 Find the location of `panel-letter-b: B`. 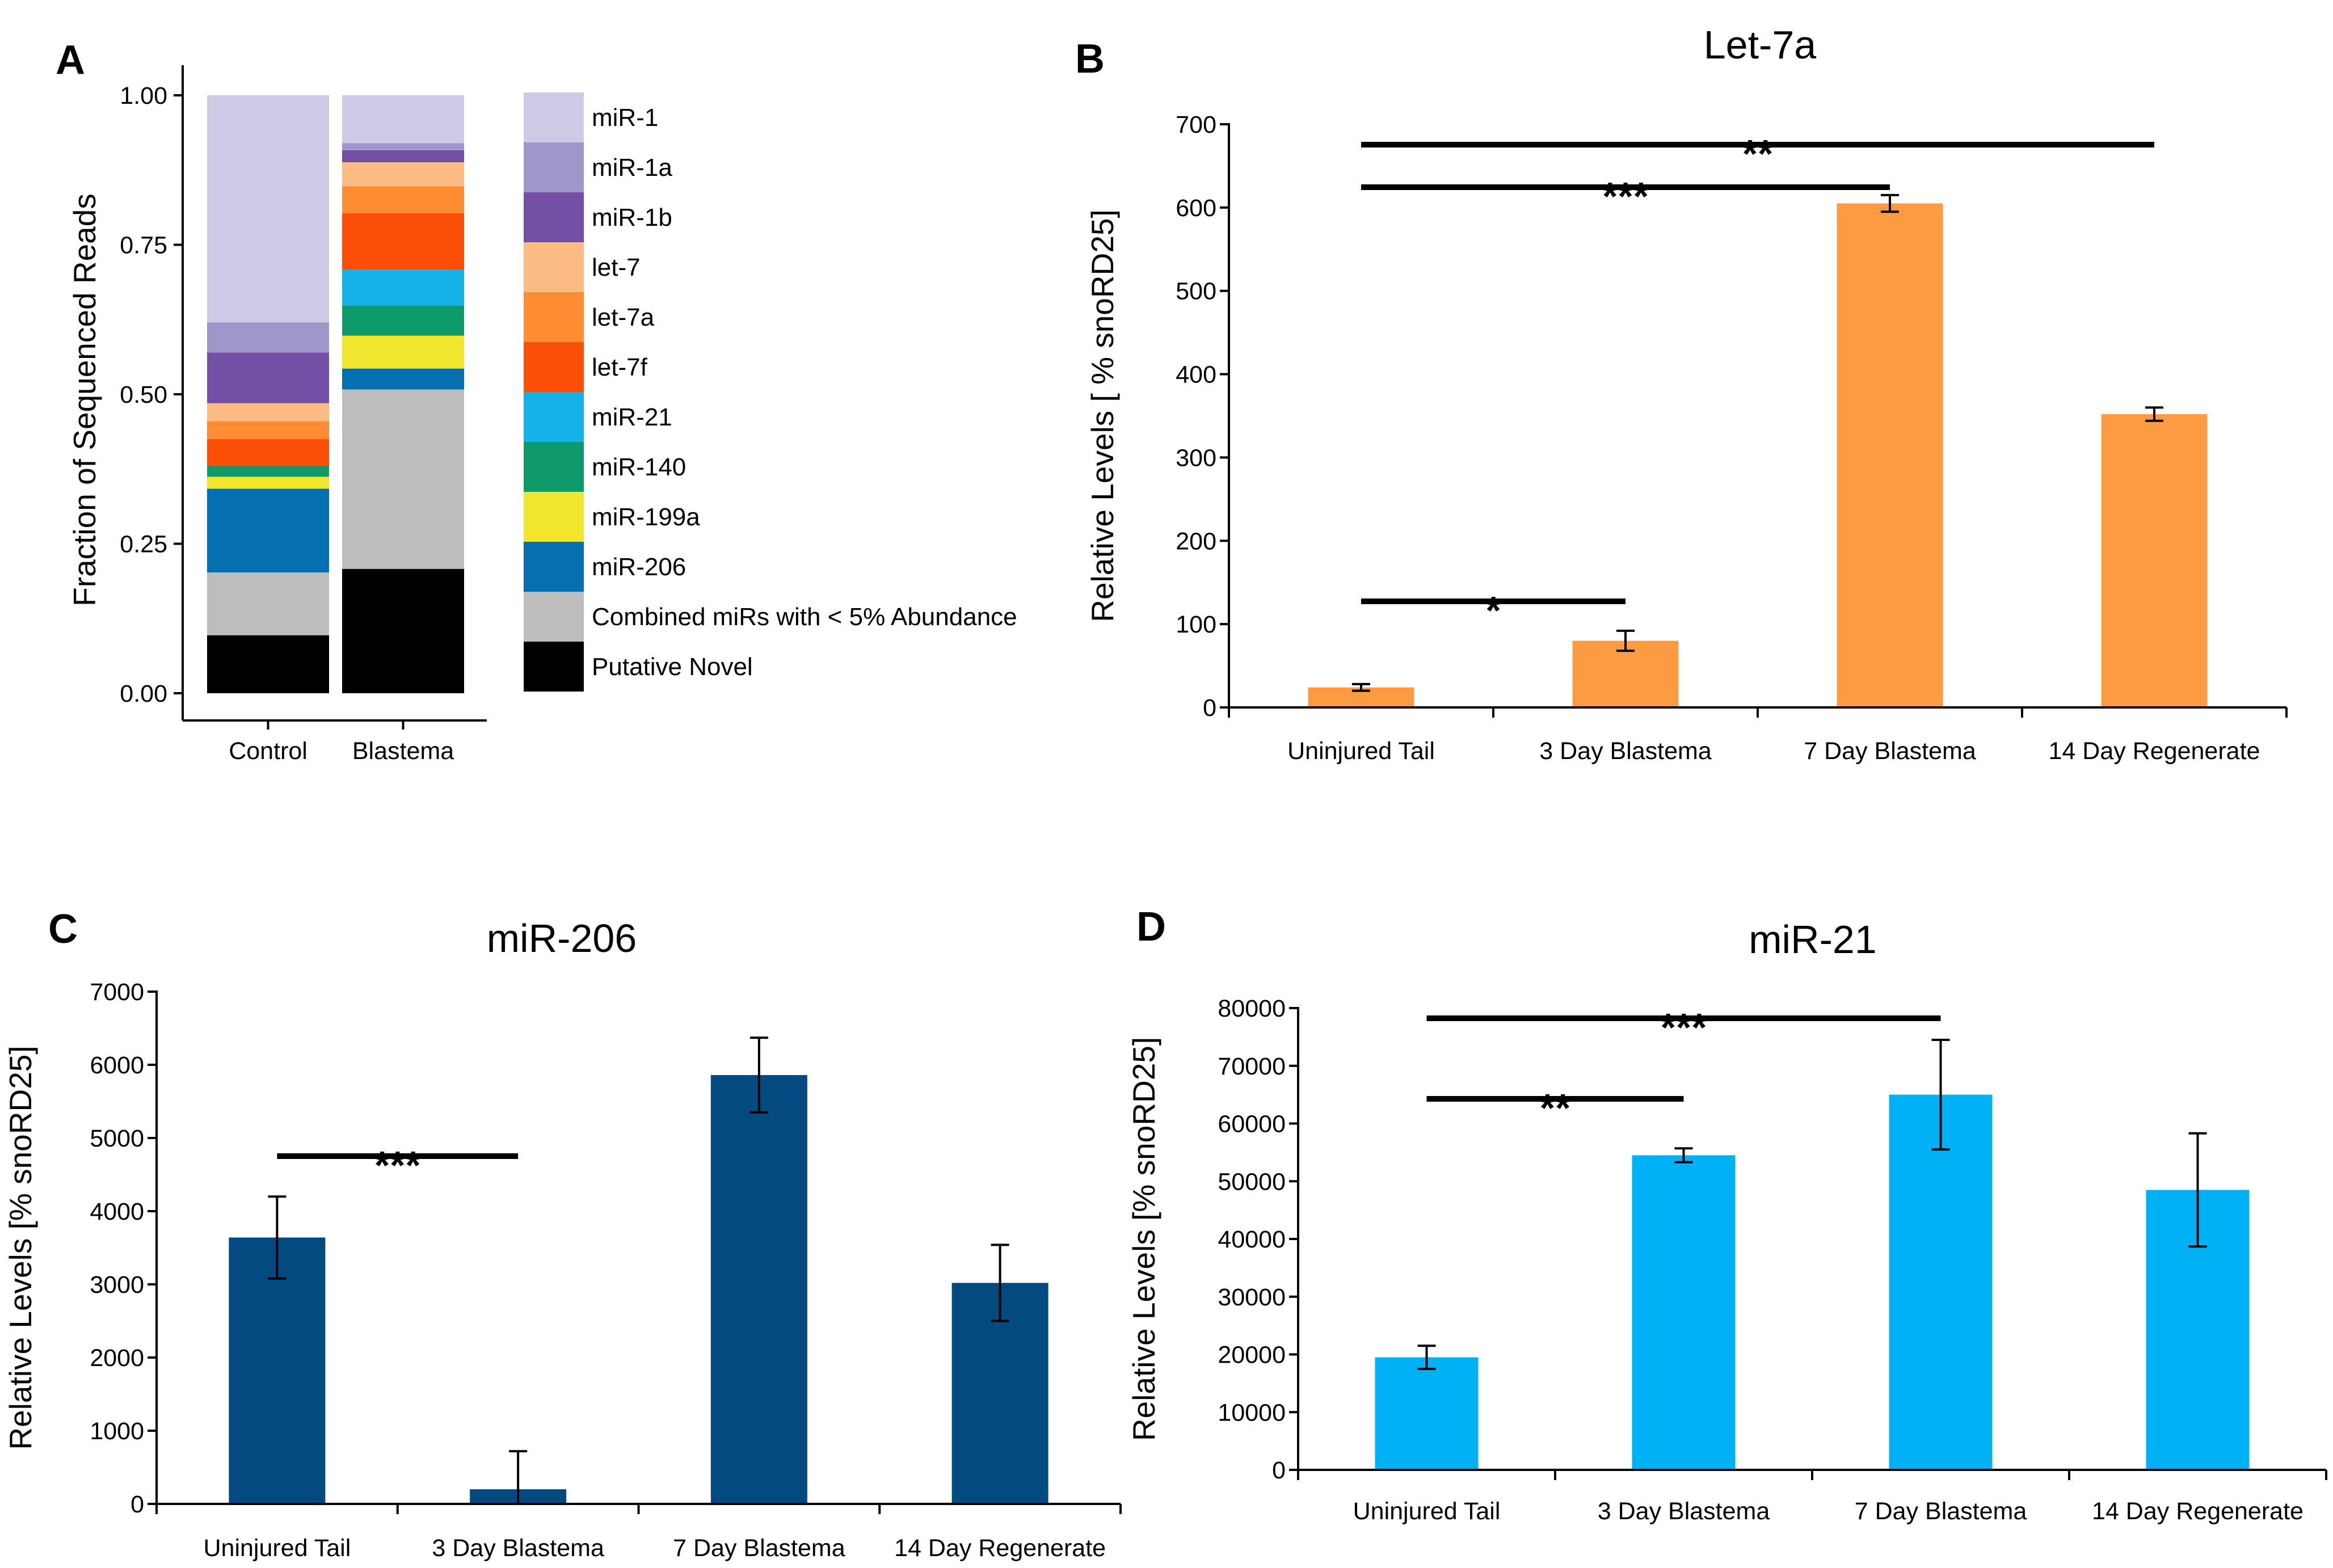

panel-letter-b: B is located at coordinates (1090, 59).